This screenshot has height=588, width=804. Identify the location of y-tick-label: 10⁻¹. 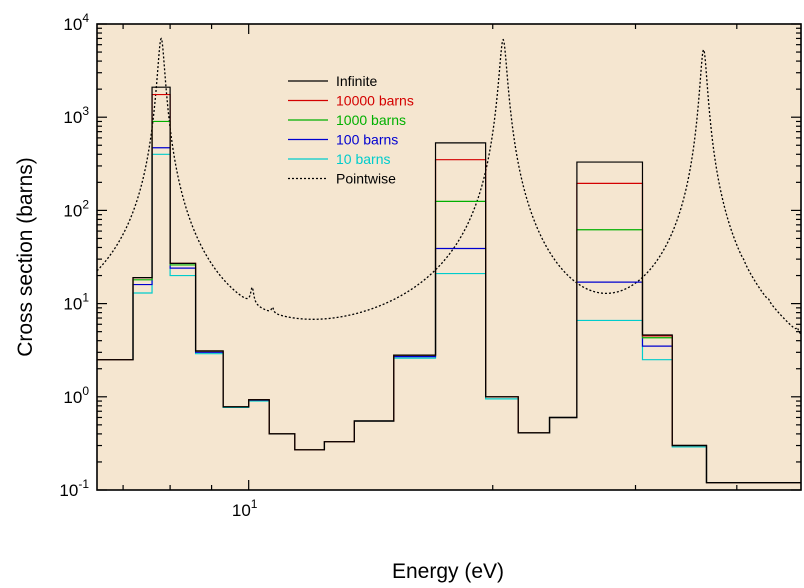
(74, 488).